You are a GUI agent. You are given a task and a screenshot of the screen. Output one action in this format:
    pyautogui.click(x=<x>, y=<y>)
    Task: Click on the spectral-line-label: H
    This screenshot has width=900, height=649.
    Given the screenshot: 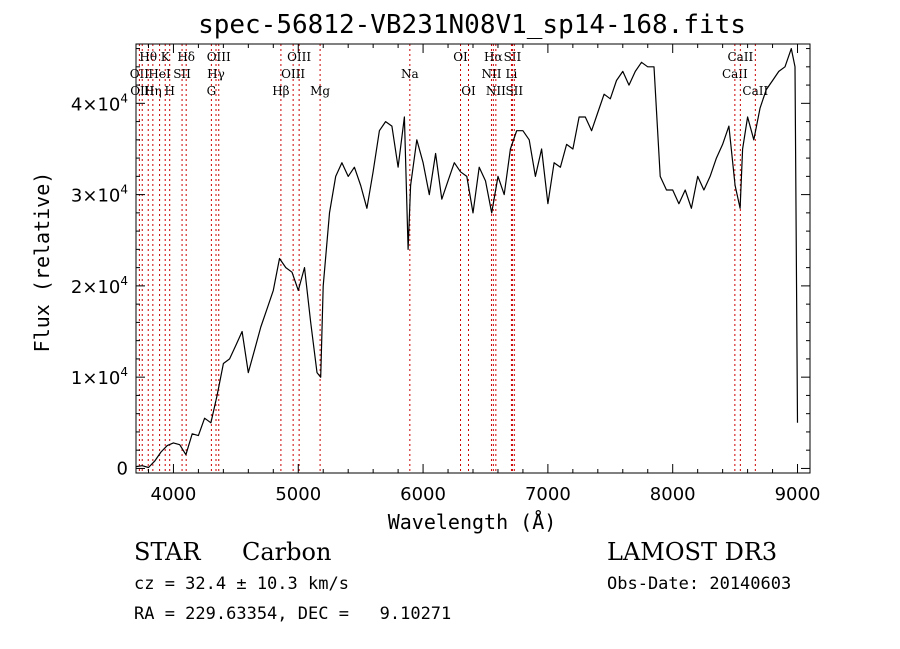 What is the action you would take?
    pyautogui.click(x=169, y=91)
    